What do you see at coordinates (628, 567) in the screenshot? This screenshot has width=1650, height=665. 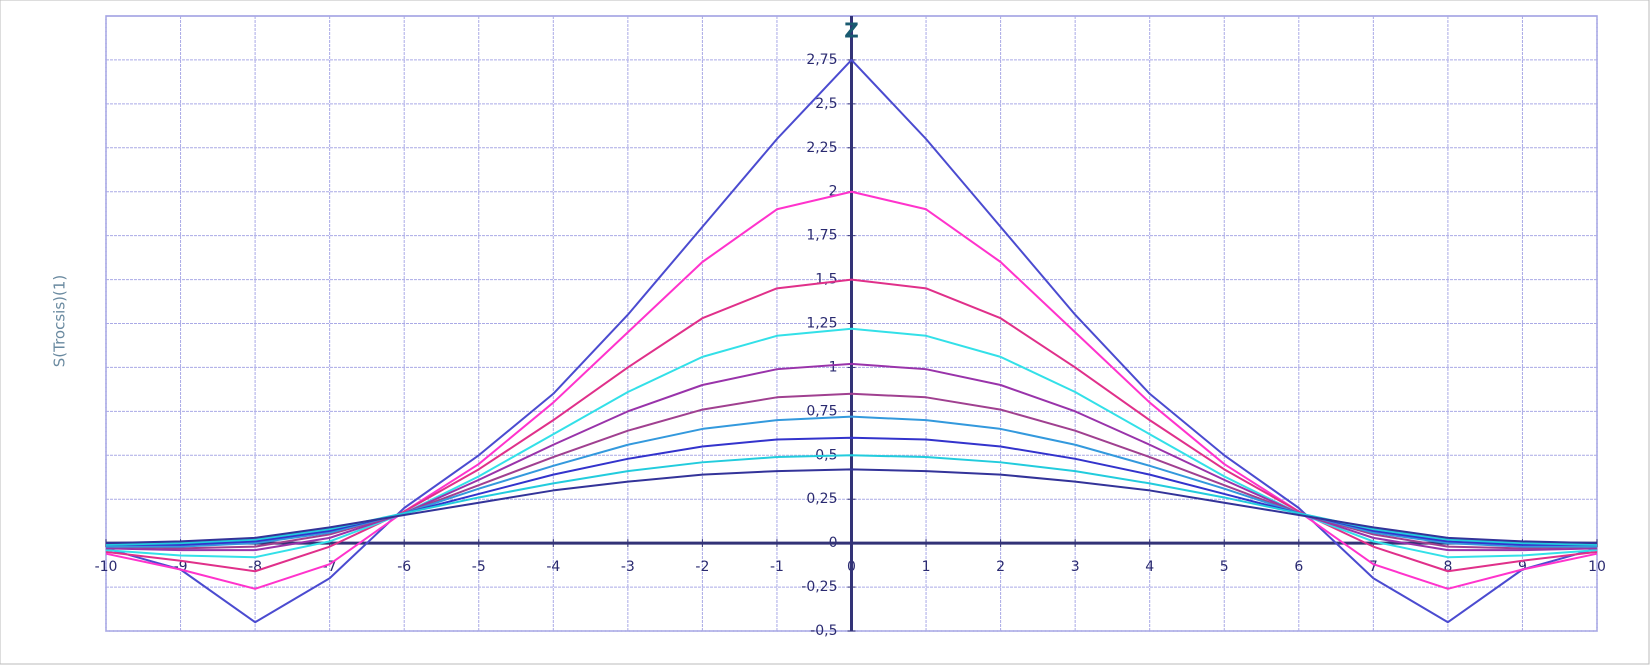 I see `x-tick-label: -3` at bounding box center [628, 567].